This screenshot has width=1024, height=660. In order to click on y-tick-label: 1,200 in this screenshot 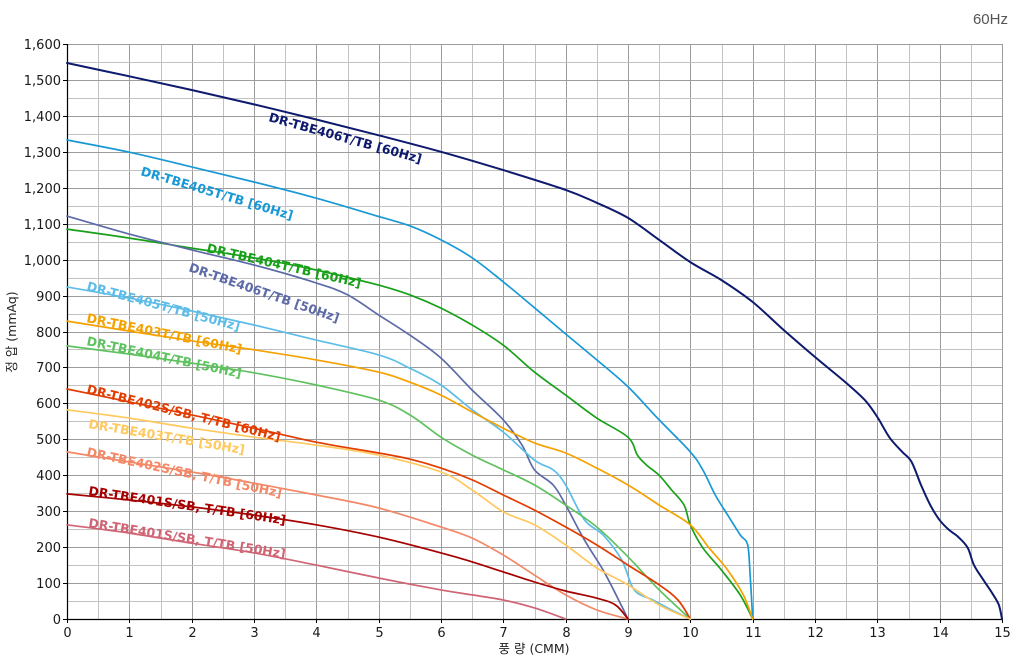, I will do `click(42, 189)`.